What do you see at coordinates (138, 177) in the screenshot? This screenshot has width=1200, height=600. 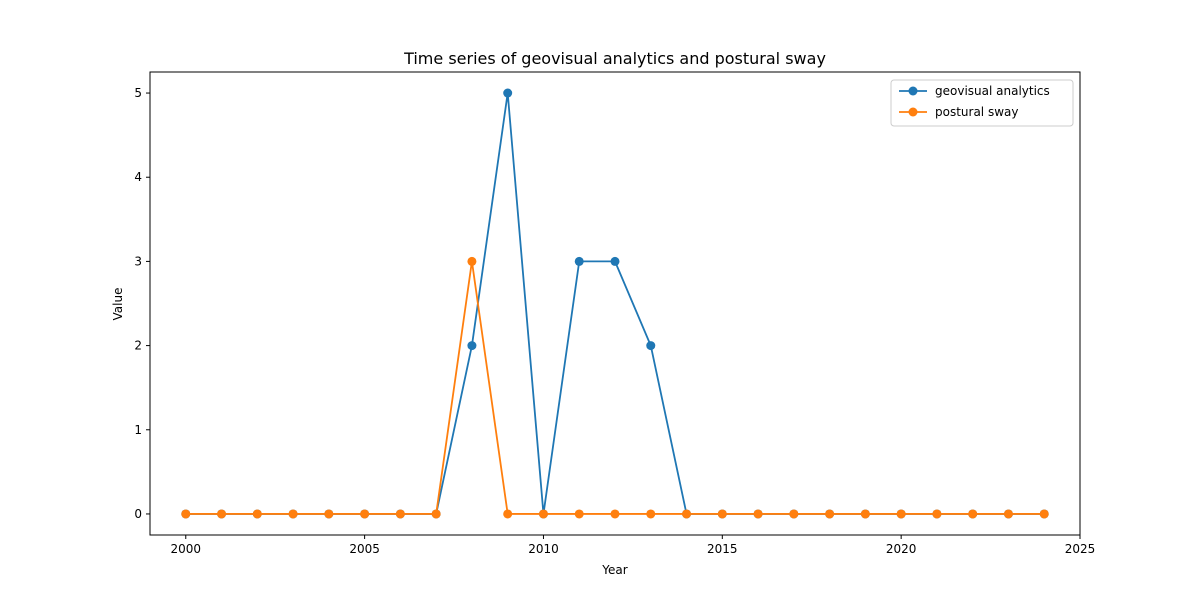 I see `y-tick-label: 4` at bounding box center [138, 177].